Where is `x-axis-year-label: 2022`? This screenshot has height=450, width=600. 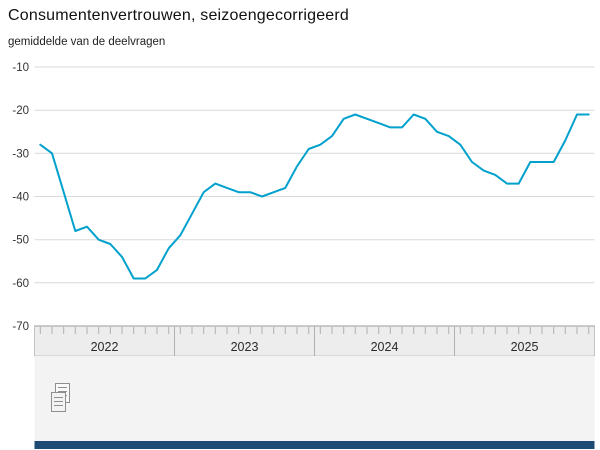 x-axis-year-label: 2022 is located at coordinates (105, 347).